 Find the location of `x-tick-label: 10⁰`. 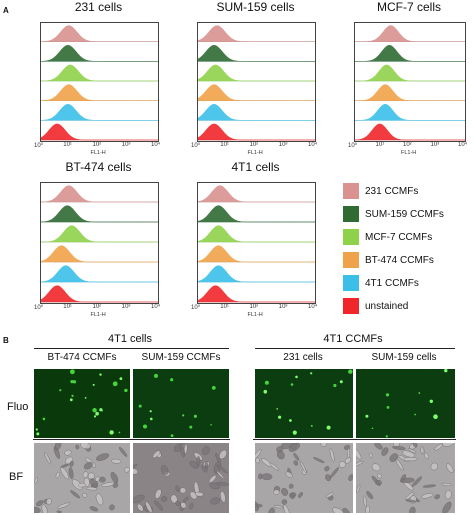

x-tick-label: 10⁰ is located at coordinates (39, 146).